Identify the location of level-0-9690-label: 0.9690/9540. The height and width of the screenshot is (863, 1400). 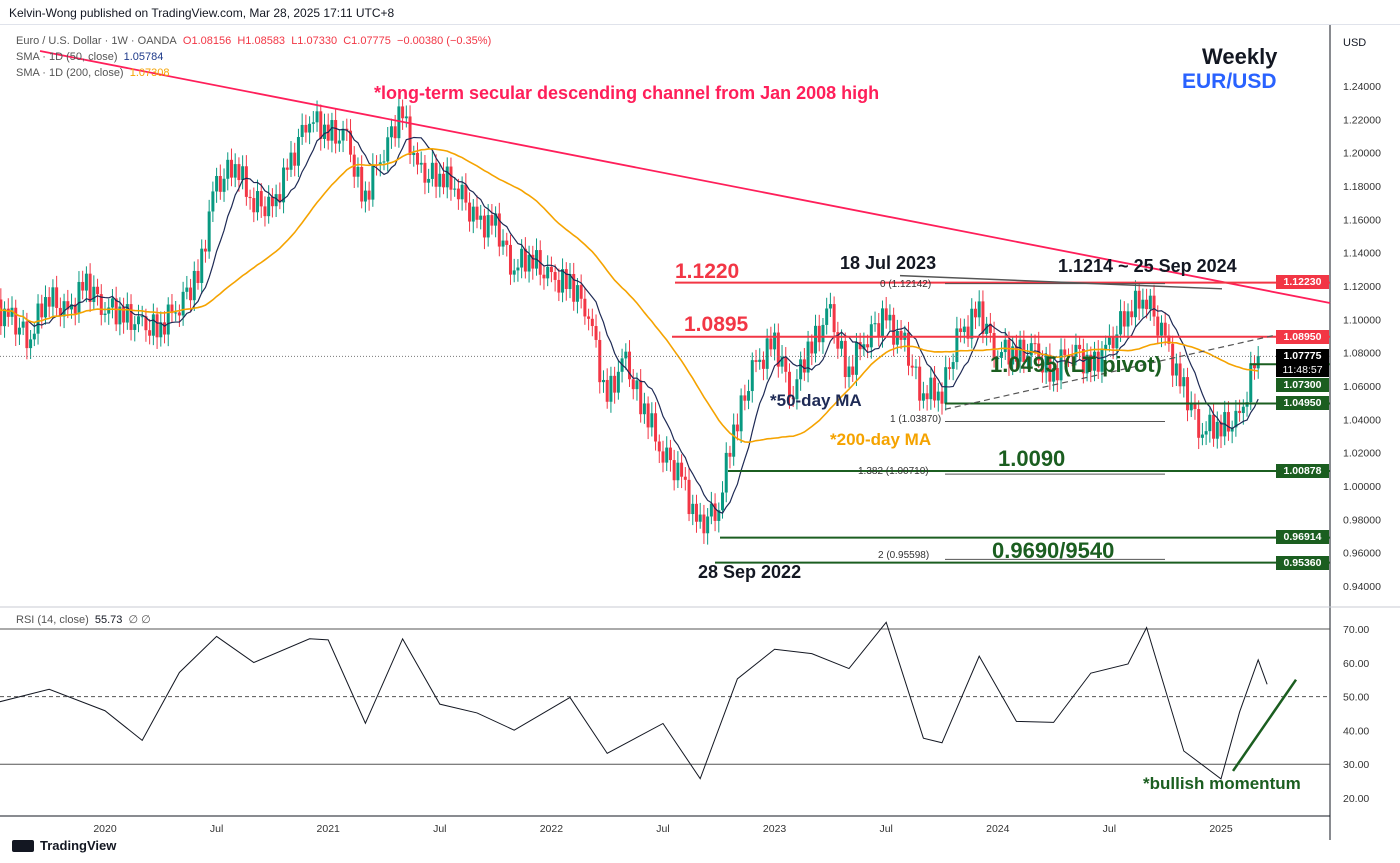
(1053, 550).